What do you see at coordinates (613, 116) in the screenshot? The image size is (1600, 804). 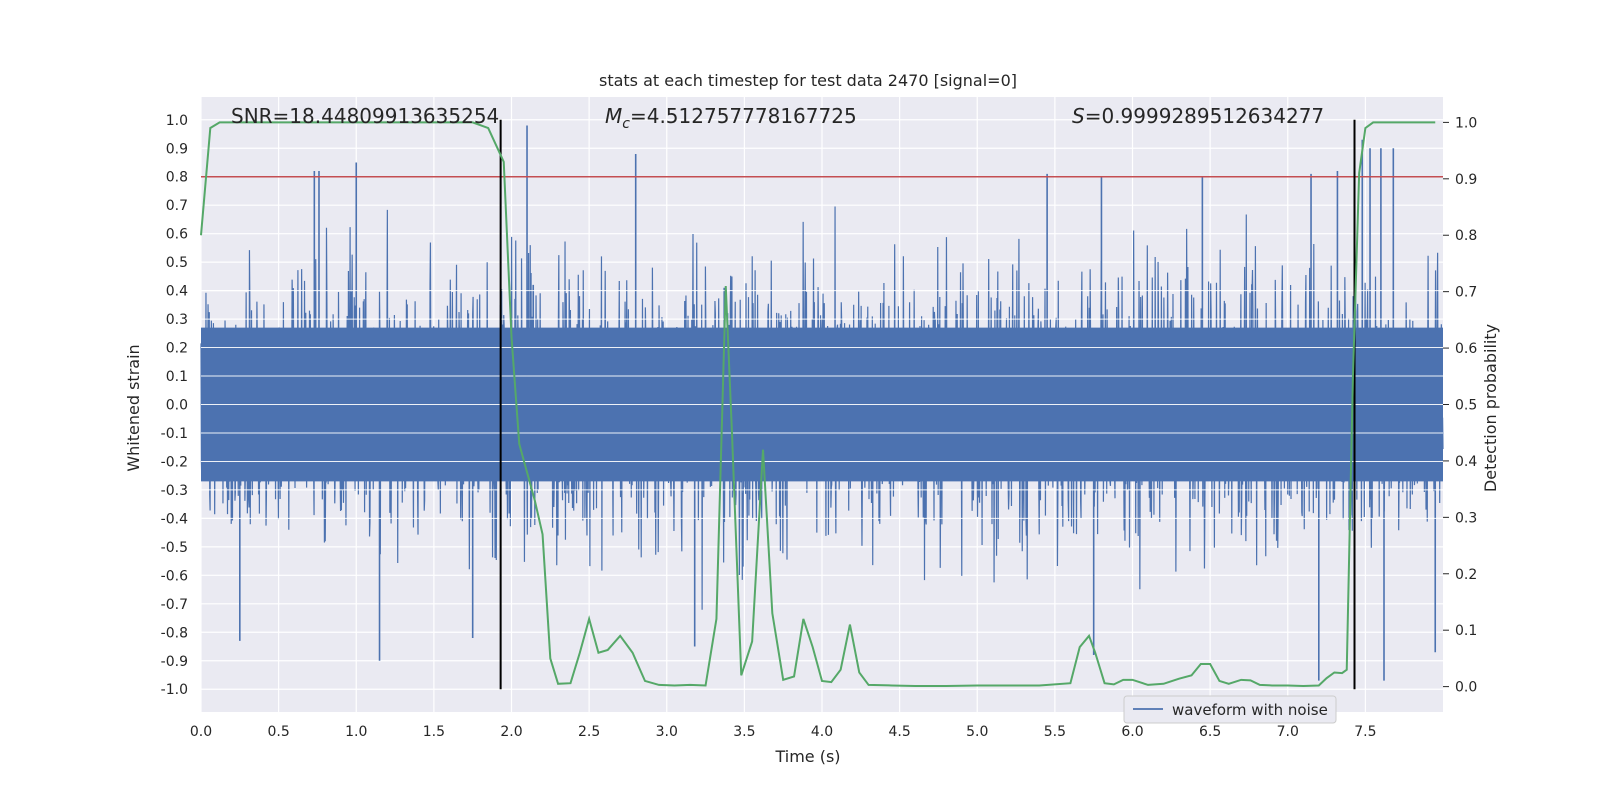 I see `chirp-mass-symbol: M` at bounding box center [613, 116].